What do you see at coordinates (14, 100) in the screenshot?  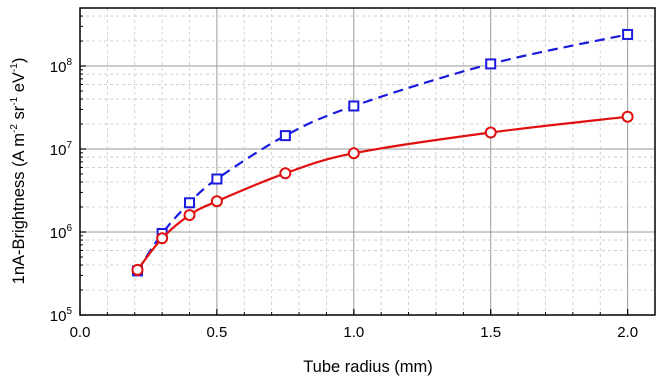 I see `y-title-exp2: -1` at bounding box center [14, 100].